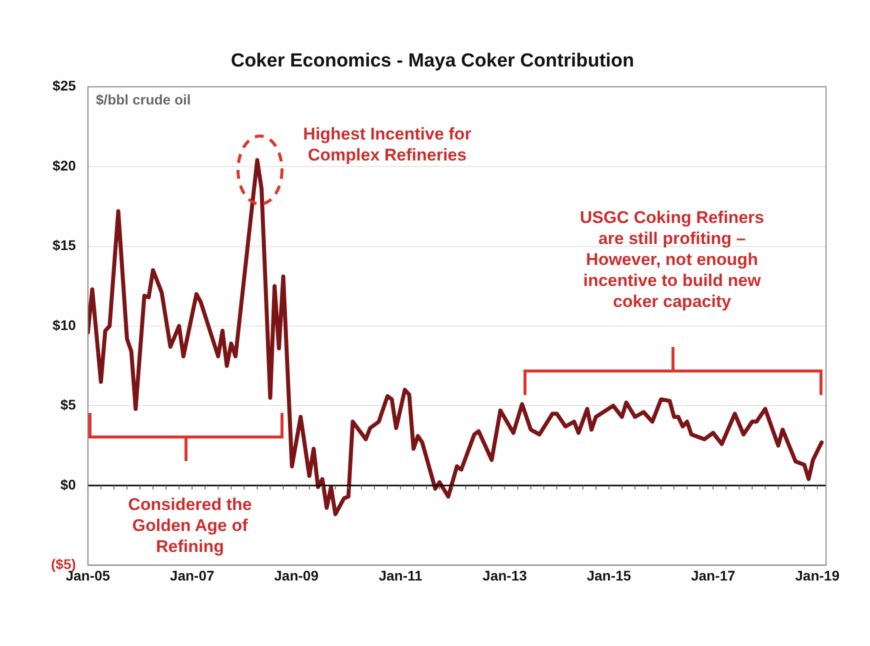  What do you see at coordinates (143, 100) in the screenshot?
I see `y-axis-title: $/bbl crude oil` at bounding box center [143, 100].